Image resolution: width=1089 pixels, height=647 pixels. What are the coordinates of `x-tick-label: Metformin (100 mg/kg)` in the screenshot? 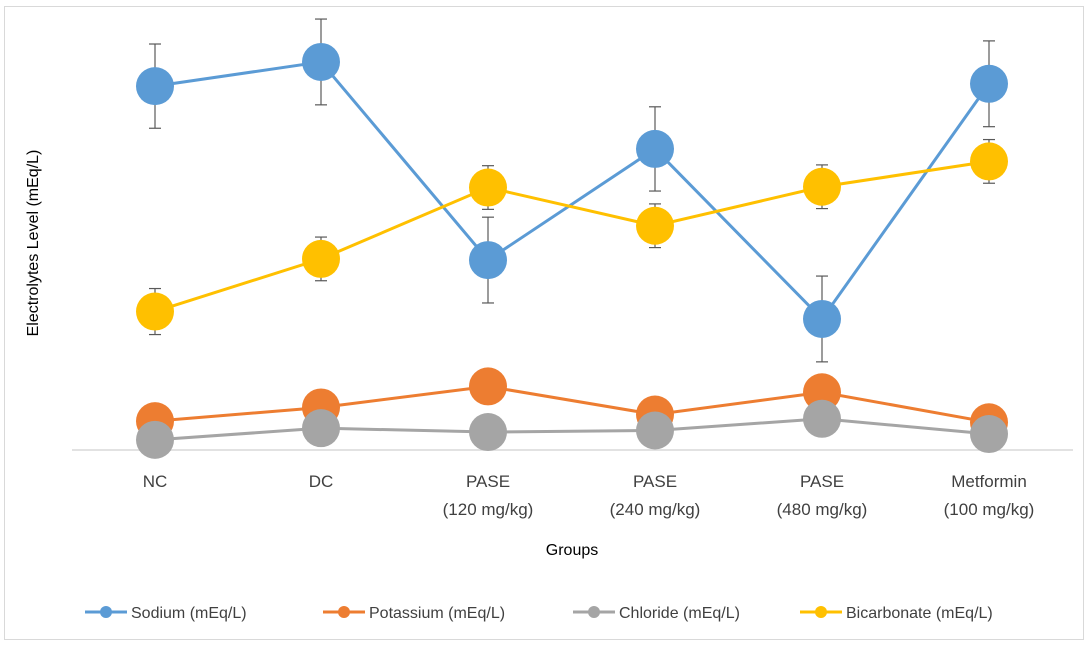 It's located at (989, 495).